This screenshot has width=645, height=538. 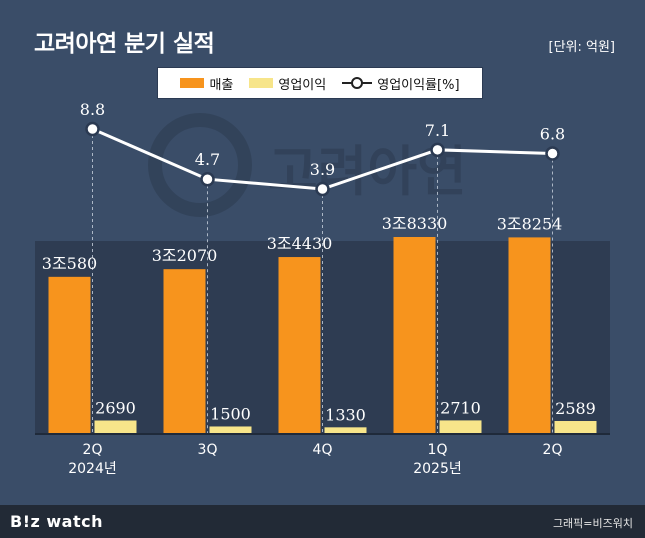 What do you see at coordinates (69, 263) in the screenshot?
I see `revenue-data-label: 3조580` at bounding box center [69, 263].